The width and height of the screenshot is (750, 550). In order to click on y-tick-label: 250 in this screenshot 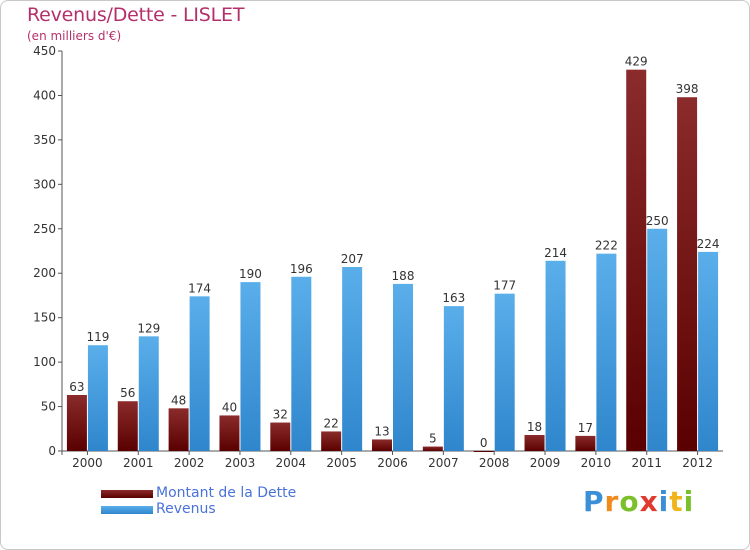, I will do `click(44, 229)`.